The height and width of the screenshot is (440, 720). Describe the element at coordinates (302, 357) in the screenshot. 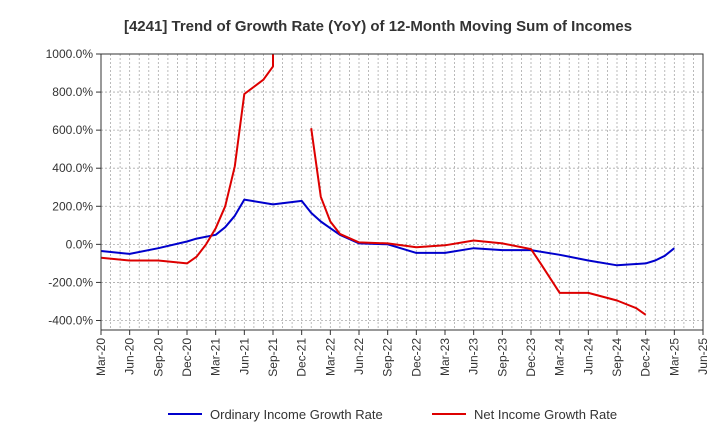

I see `x-tick-label: Dec-21` at that location.